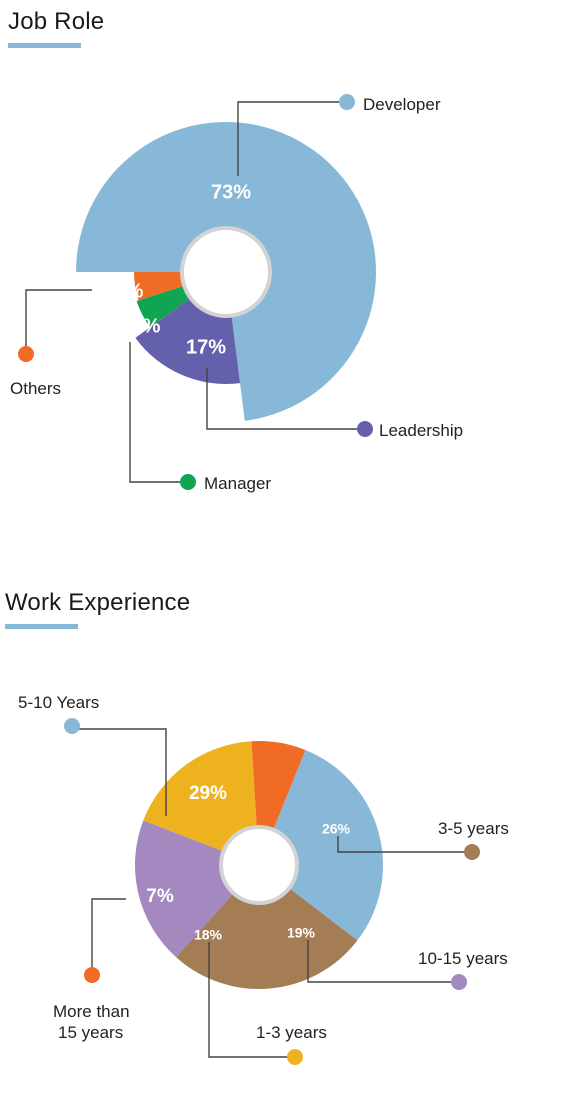 This screenshot has width=566, height=1111. Describe the element at coordinates (188, 482) in the screenshot. I see `legend-marker-manager` at that location.